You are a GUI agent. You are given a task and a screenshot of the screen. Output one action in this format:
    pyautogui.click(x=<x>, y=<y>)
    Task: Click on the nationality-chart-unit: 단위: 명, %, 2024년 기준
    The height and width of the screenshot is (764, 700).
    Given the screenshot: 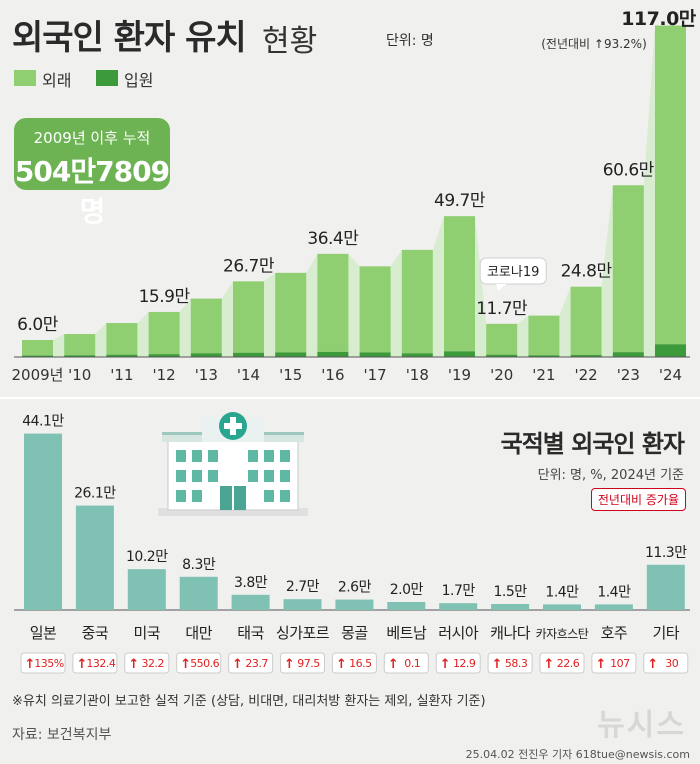 What is the action you would take?
    pyautogui.click(x=610, y=475)
    